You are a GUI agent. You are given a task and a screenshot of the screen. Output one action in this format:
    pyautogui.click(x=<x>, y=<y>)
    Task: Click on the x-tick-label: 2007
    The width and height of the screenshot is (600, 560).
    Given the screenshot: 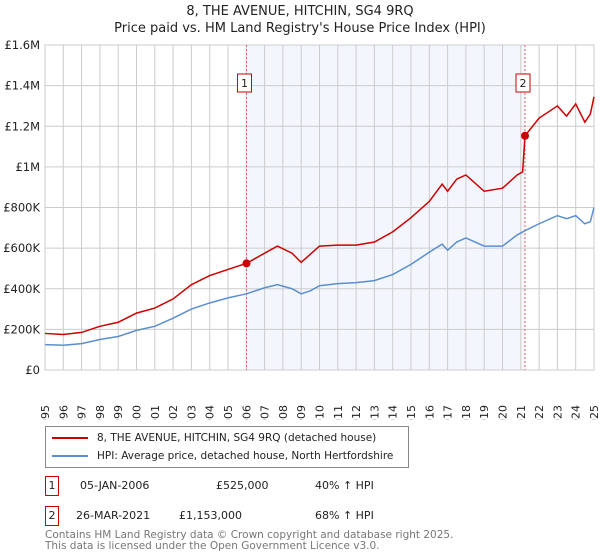 What is the action you would take?
    pyautogui.click(x=265, y=412)
    